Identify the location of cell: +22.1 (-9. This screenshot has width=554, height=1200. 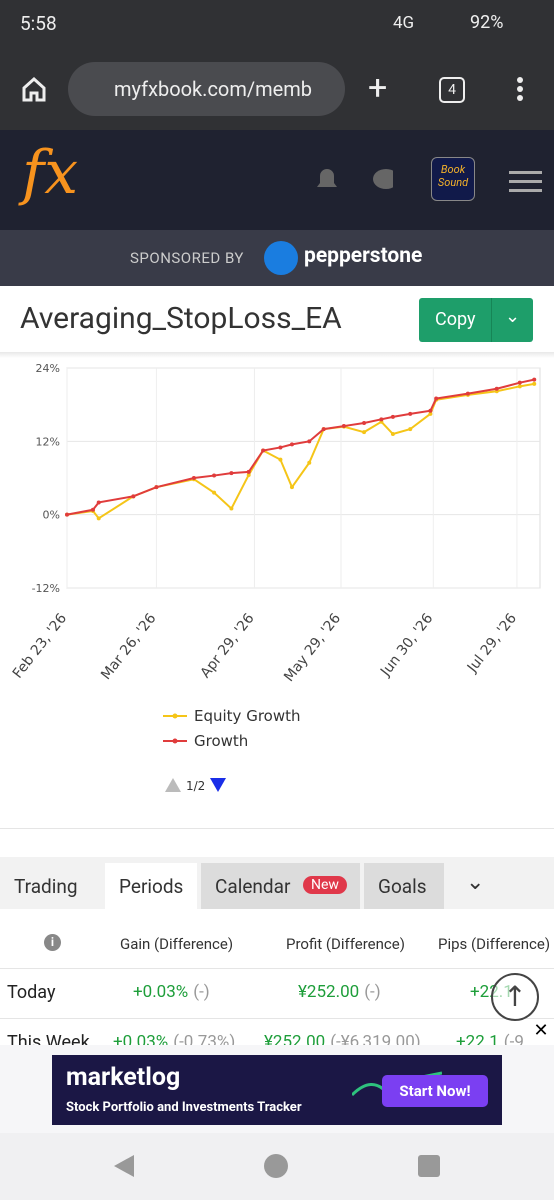
(490, 1038).